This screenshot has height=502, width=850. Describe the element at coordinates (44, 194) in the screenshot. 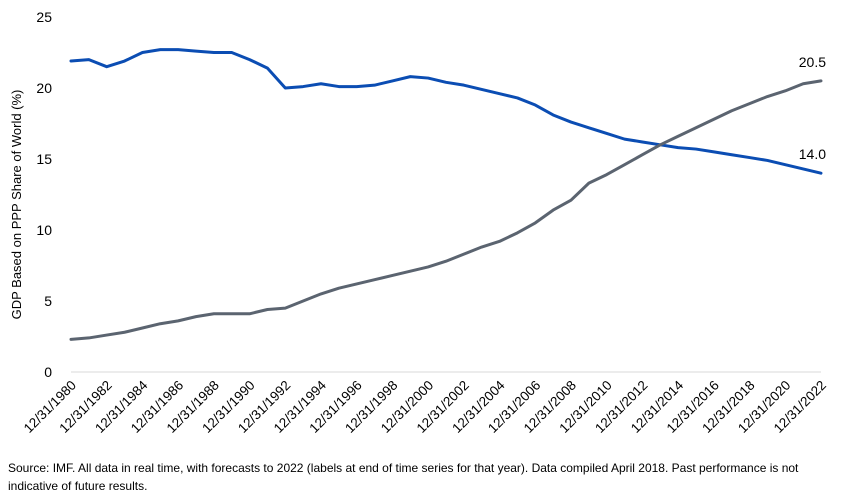

I see `y-axis: 0 5 10 15 20 25` at that location.